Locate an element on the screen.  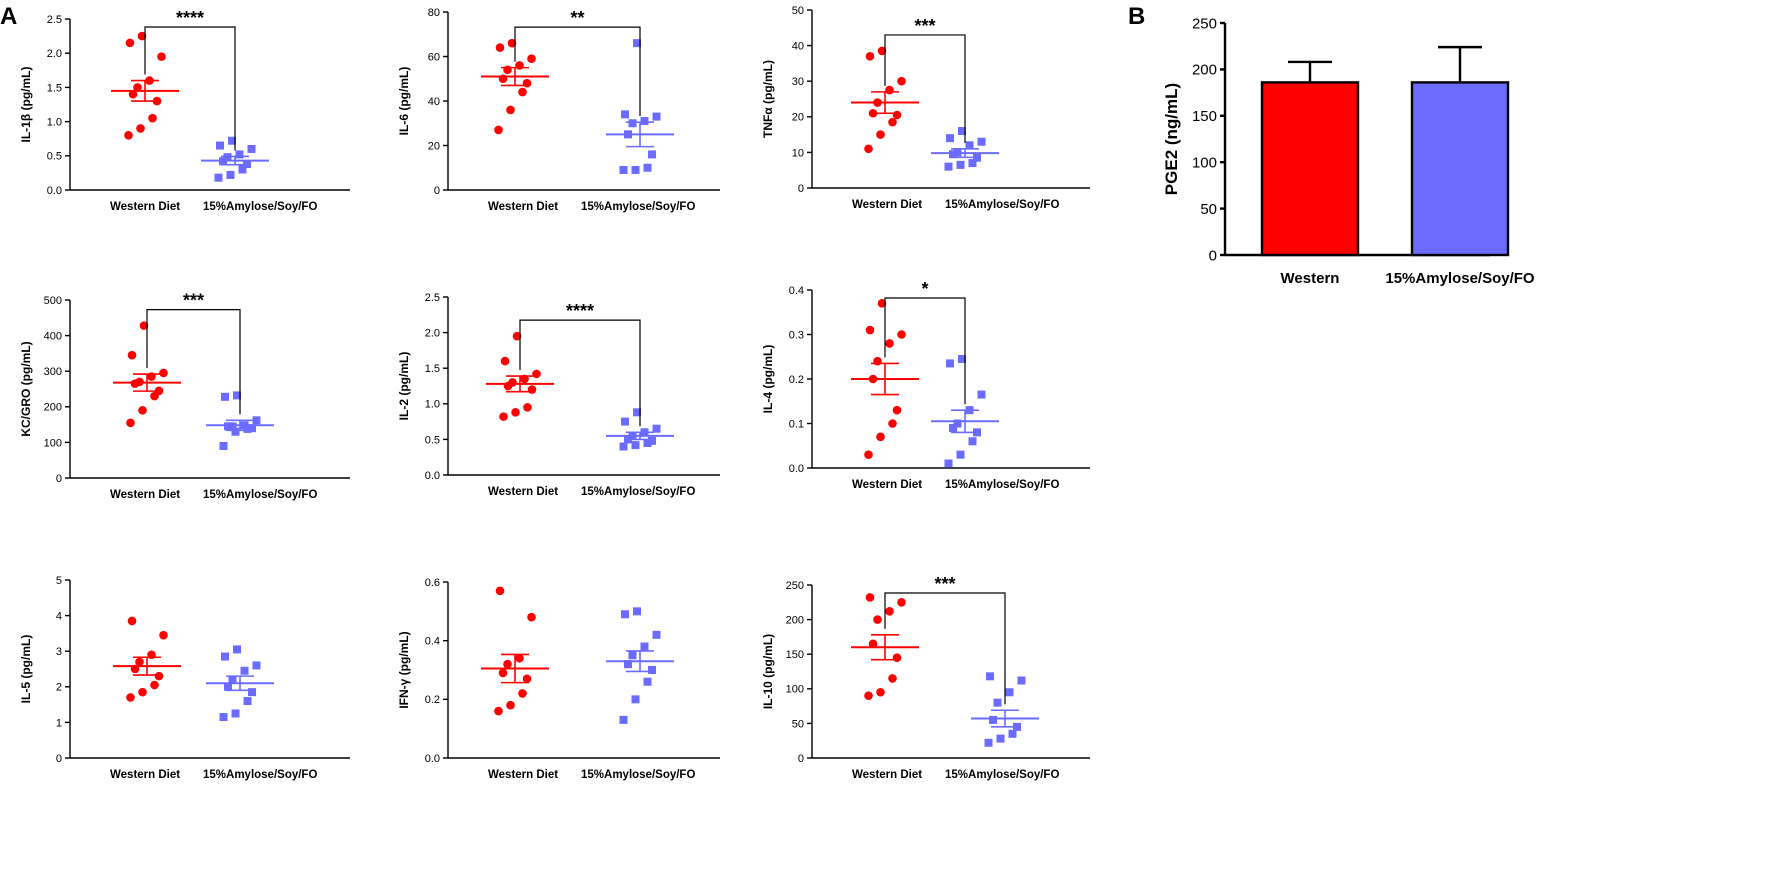
y-tick-label: 0.4 is located at coordinates (796, 291).